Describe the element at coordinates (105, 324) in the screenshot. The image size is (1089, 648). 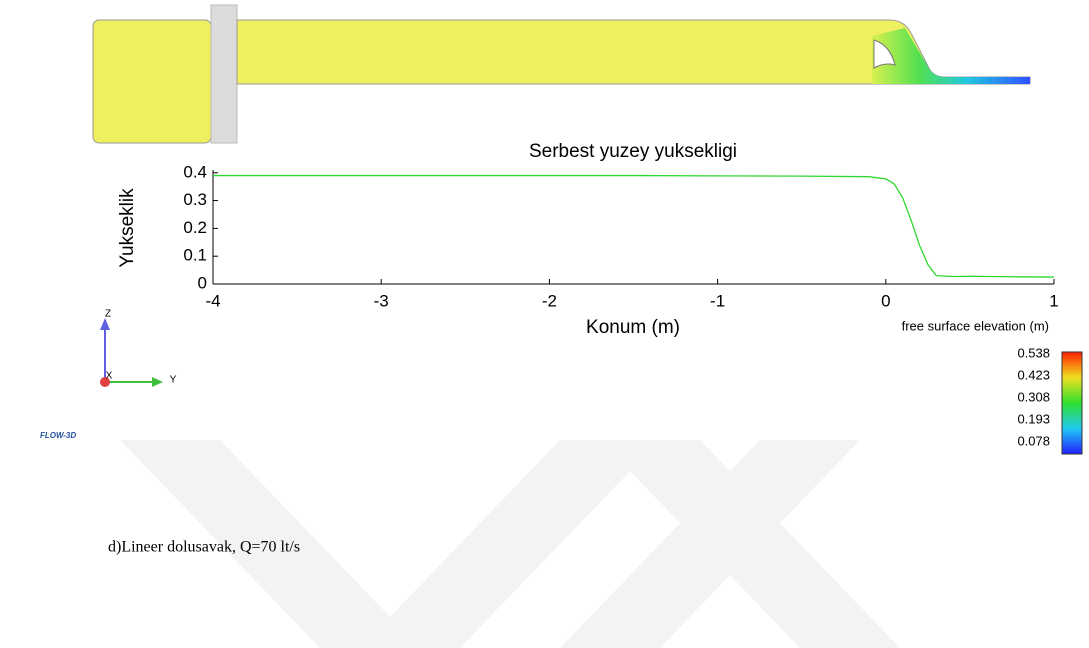
I see `z-arrow` at that location.